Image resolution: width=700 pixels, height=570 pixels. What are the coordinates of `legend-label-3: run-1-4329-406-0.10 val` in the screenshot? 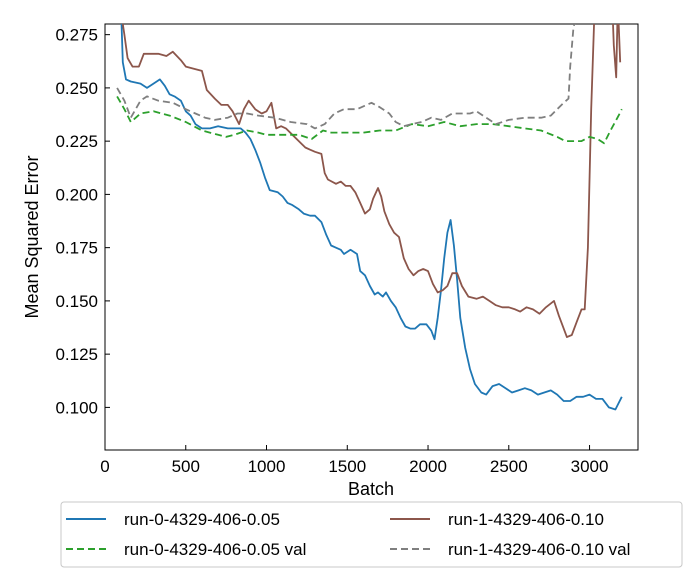 It's located at (539, 549).